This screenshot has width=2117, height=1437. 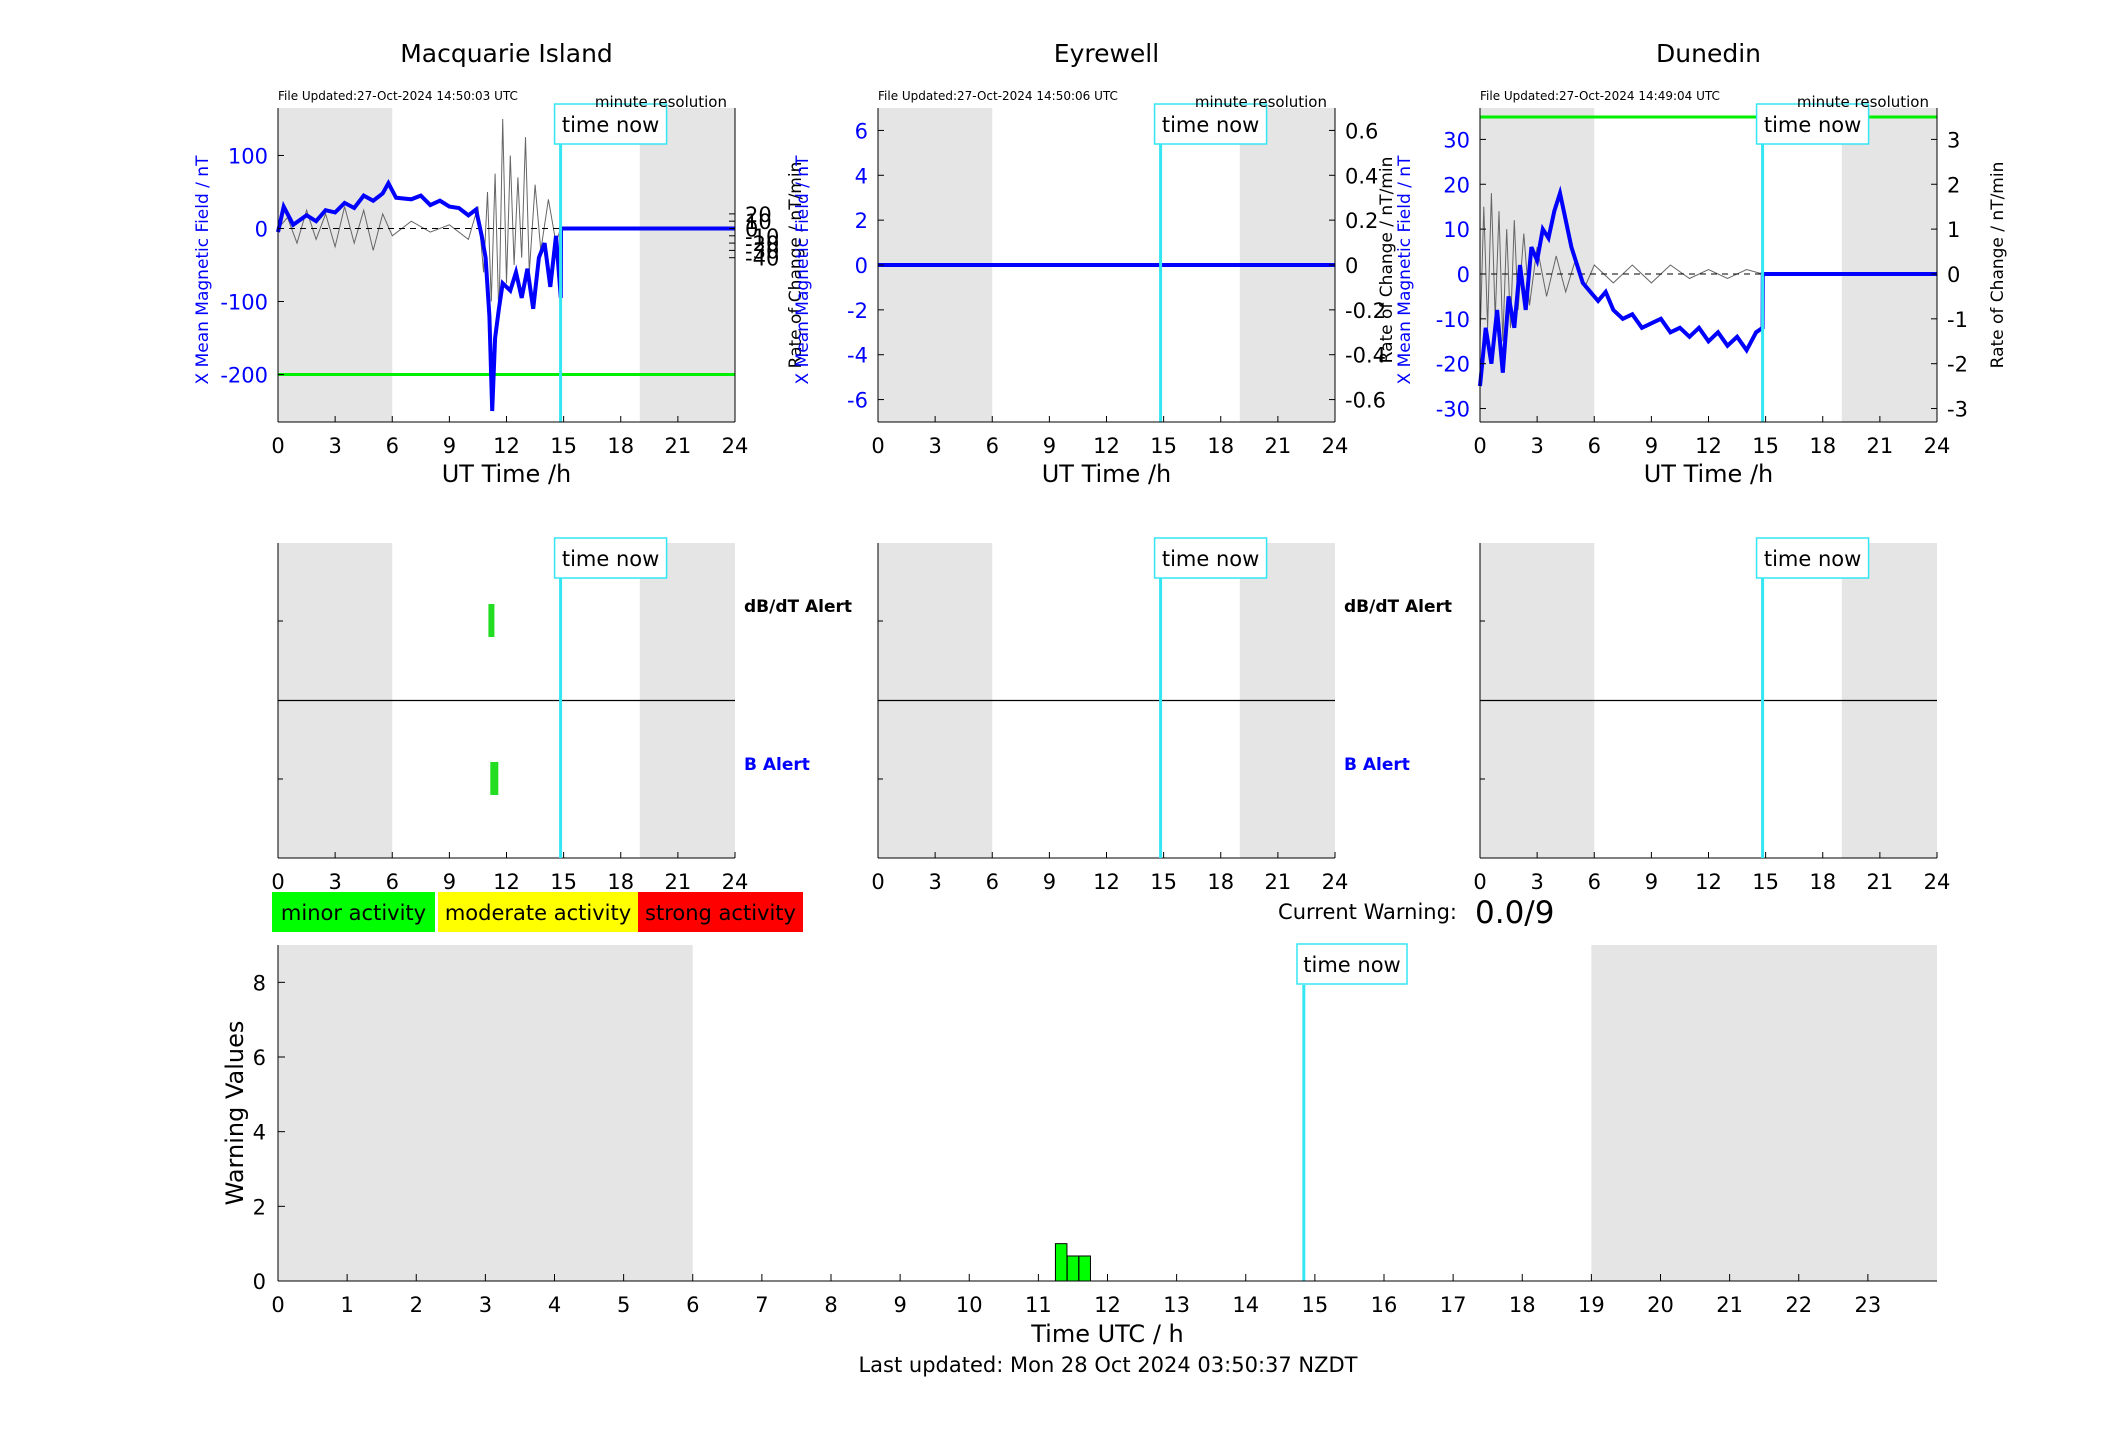 What do you see at coordinates (762, 237) in the screenshot?
I see `right-tick-label: -10` at bounding box center [762, 237].